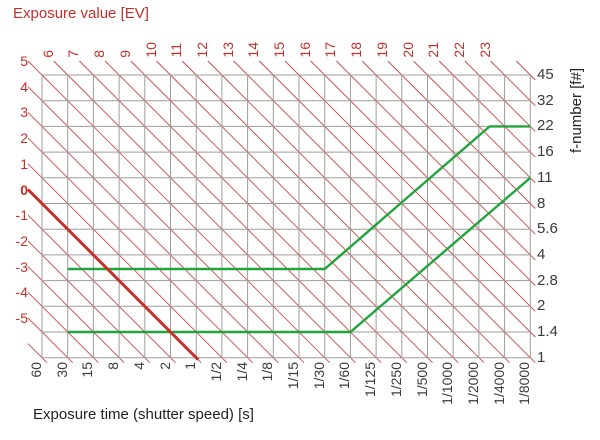  What do you see at coordinates (545, 100) in the screenshot?
I see `right-fnumber-tick: 32` at bounding box center [545, 100].